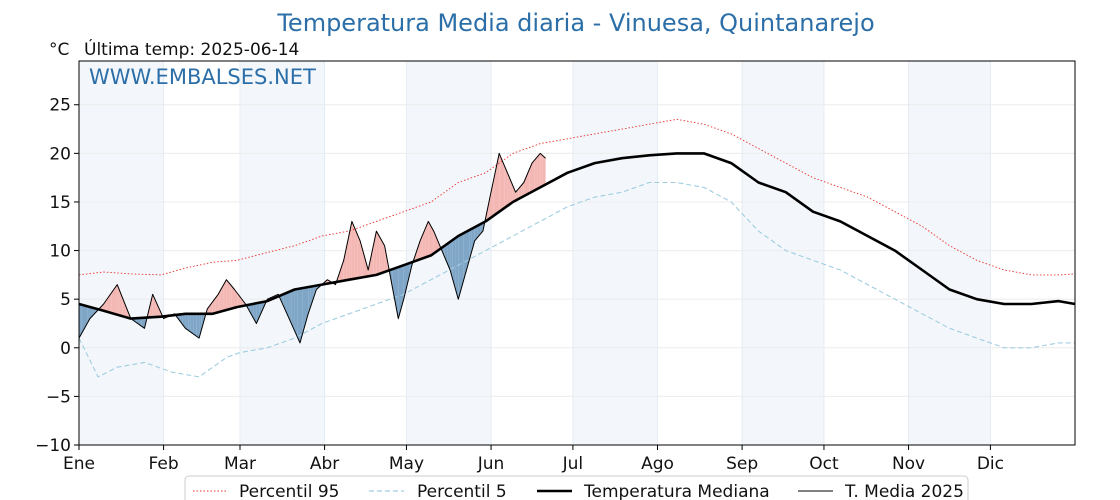 The width and height of the screenshot is (1120, 500). Describe the element at coordinates (676, 491) in the screenshot. I see `legend-label-mediana: Temperatura Mediana` at that location.